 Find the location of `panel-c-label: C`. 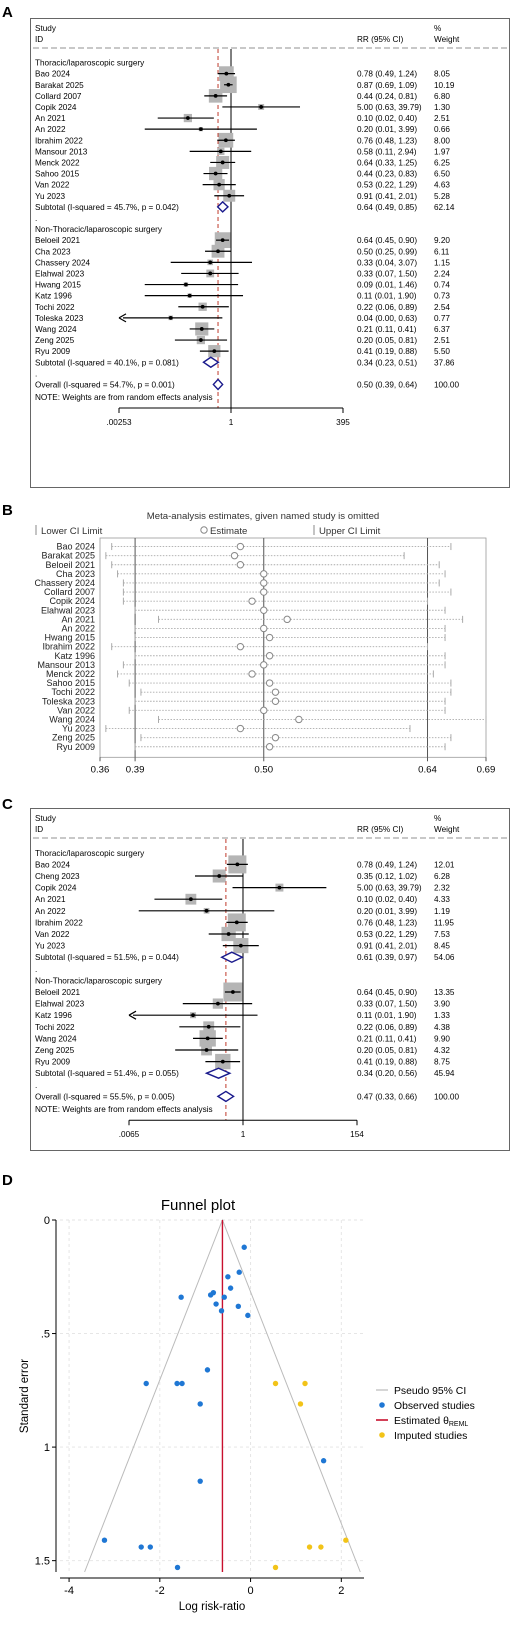

panel-c-label: C is located at coordinates (7, 804).